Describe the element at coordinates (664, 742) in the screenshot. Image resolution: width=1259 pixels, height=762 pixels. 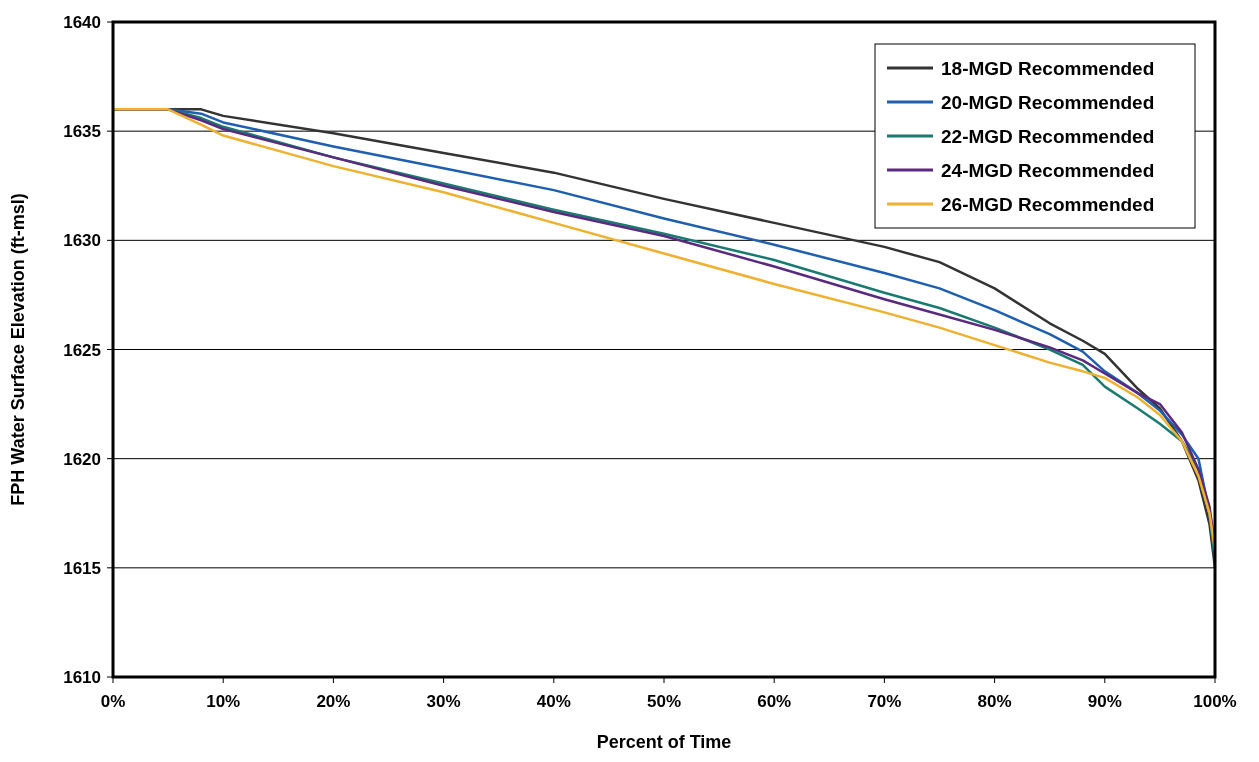
I see `x-axis-title: Percent of Time` at that location.